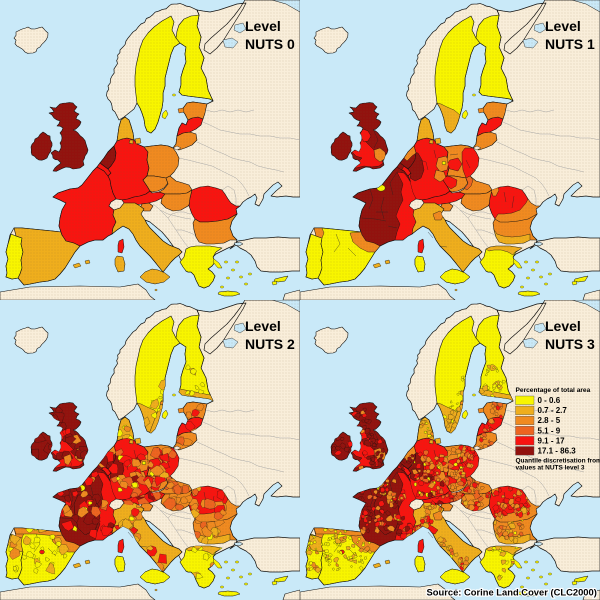  What do you see at coordinates (549, 420) in the screenshot?
I see `svg-text: 2.8 - 5` at bounding box center [549, 420].